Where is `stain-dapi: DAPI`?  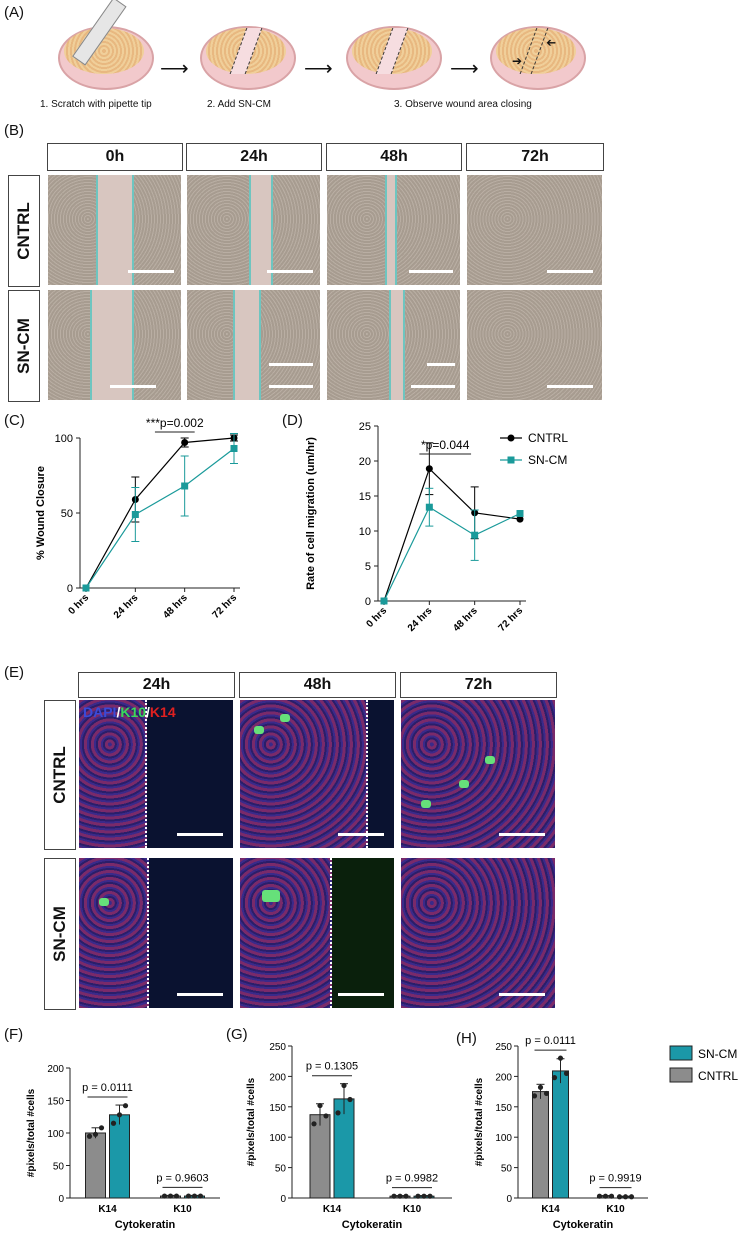
stain-dapi: DAPI is located at coordinates (100, 712).